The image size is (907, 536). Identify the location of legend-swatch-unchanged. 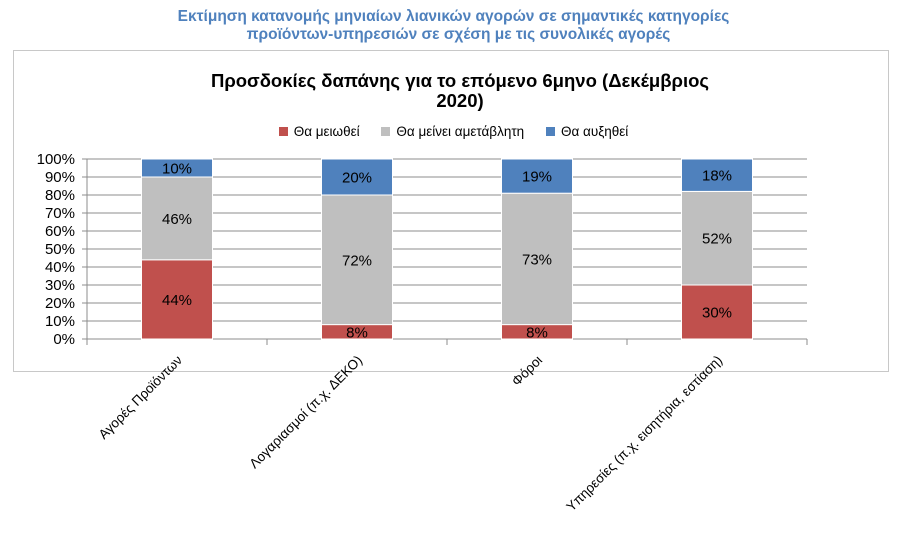
(386, 131).